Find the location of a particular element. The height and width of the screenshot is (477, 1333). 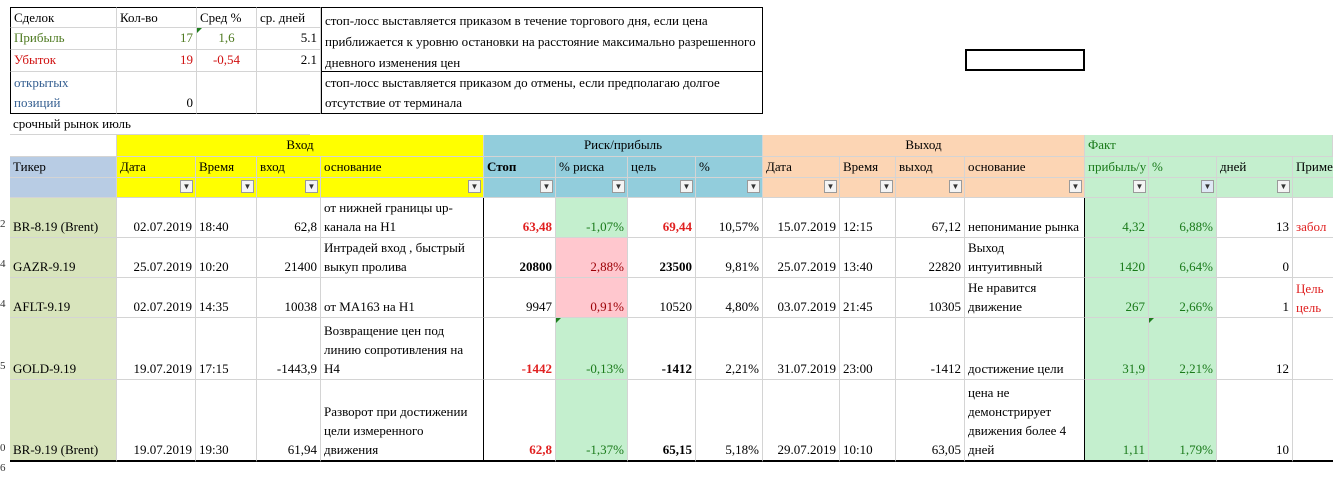

trade-risk-pct: 0,91% is located at coordinates (592, 298).